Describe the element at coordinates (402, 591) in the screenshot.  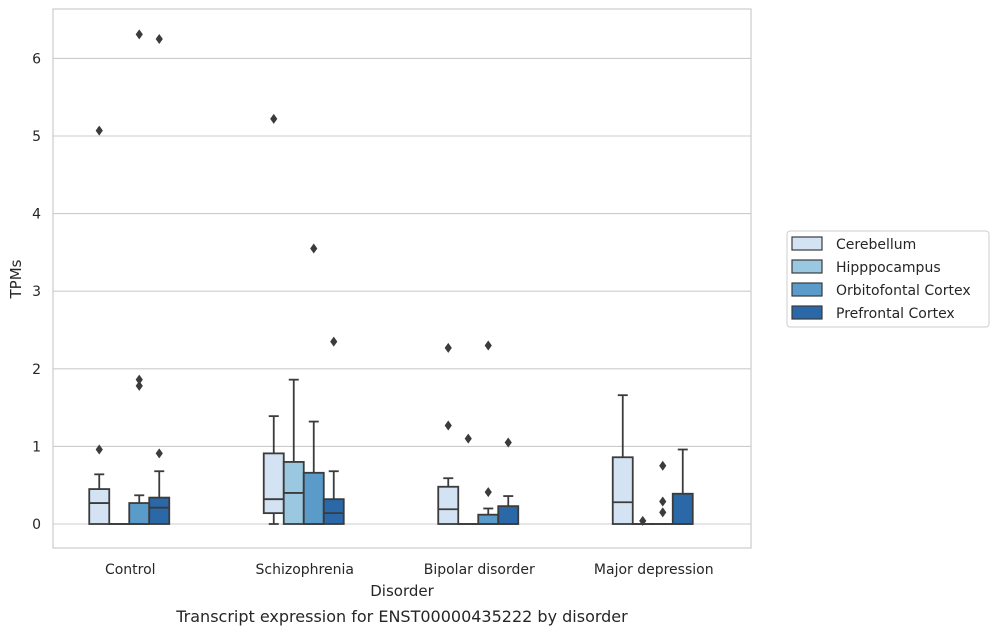
I see `x-axis-title: Disorder` at that location.